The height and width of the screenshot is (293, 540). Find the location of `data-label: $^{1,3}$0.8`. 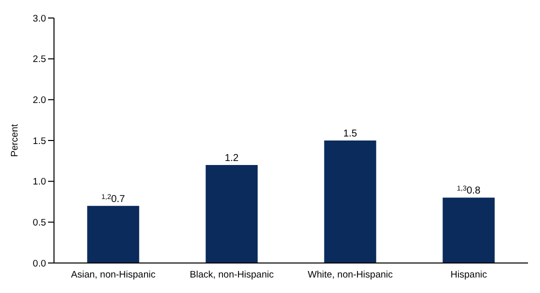

data-label: $^{1,3}$0.8 is located at coordinates (468, 191).